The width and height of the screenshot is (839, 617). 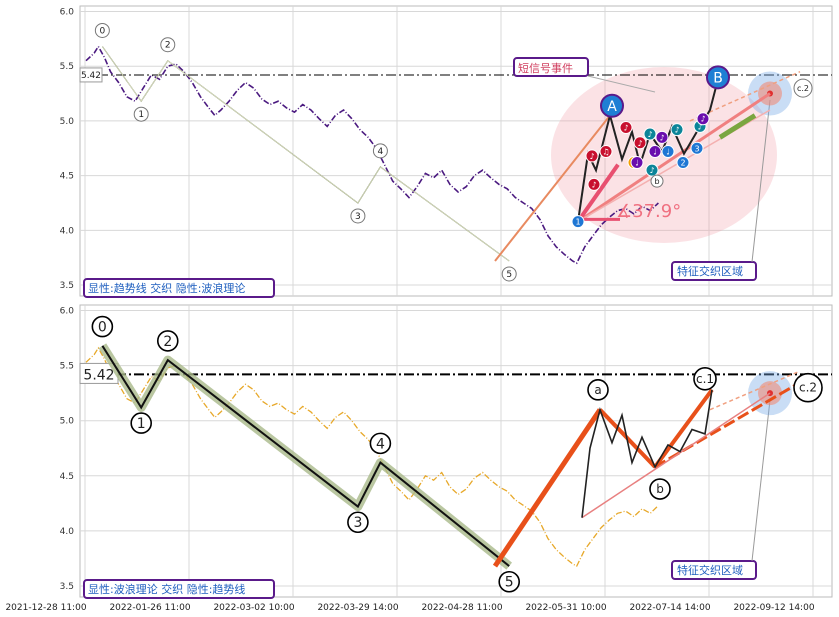 What do you see at coordinates (461, 608) in the screenshot?
I see `x-tick-label: 2022-04-28 11:00` at bounding box center [461, 608].